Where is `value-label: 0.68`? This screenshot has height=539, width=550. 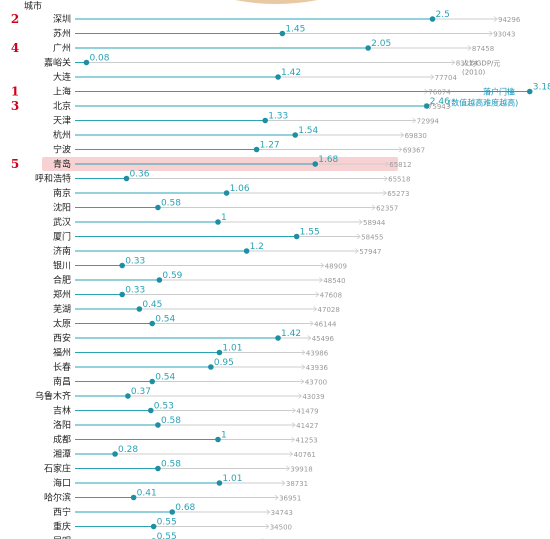
value-label: 0.68 is located at coordinates (185, 508).